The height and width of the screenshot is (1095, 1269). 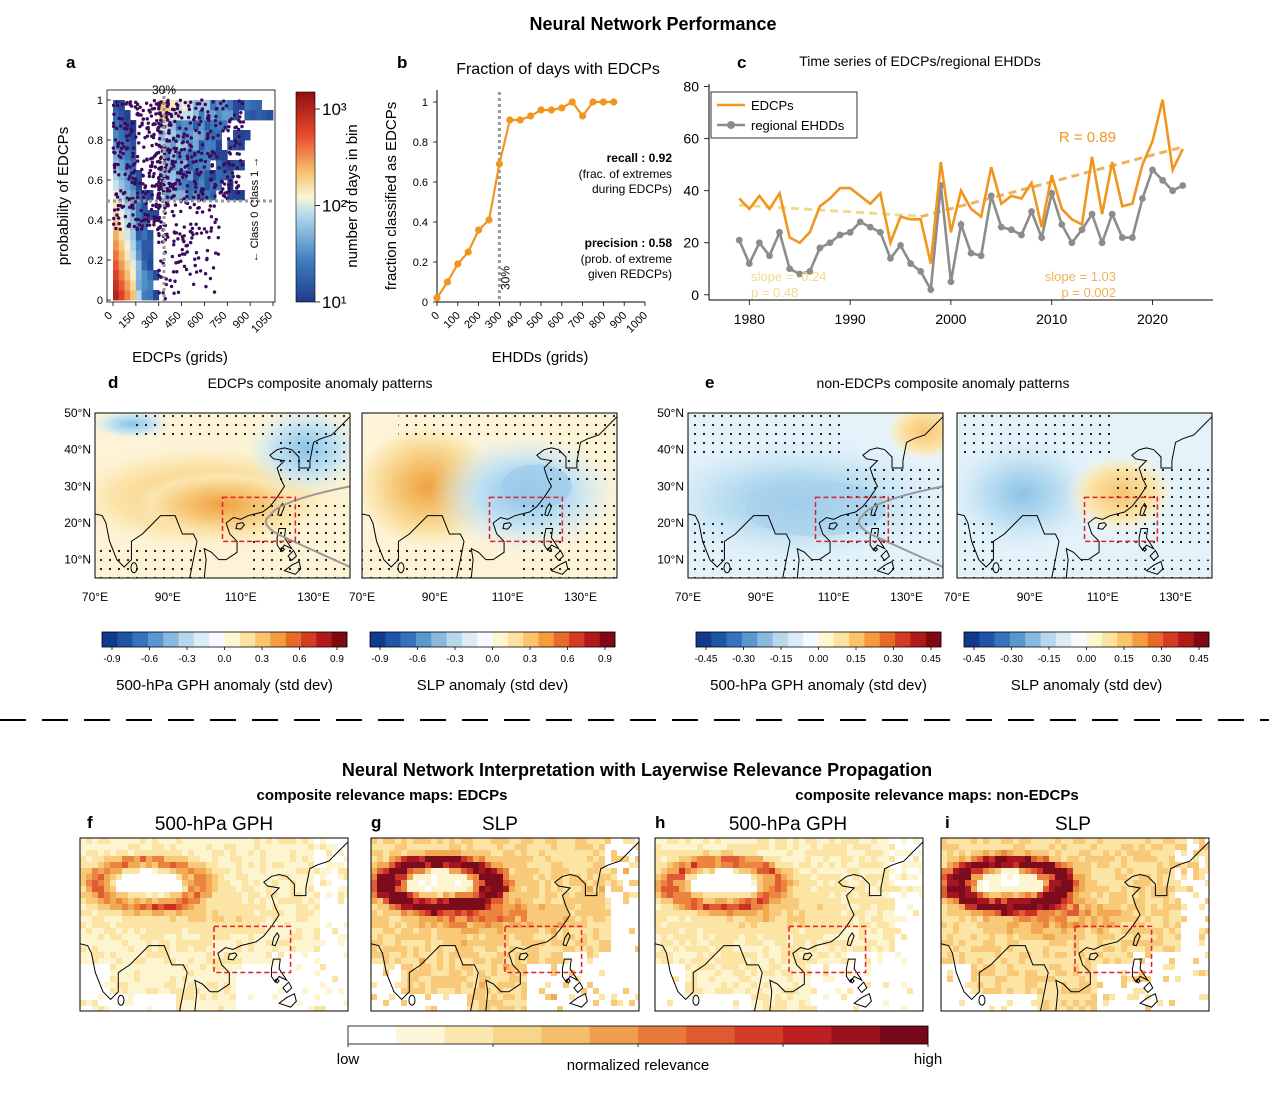 What do you see at coordinates (950, 319) in the screenshot?
I see `panel-c-xtick-label: 2000` at bounding box center [950, 319].